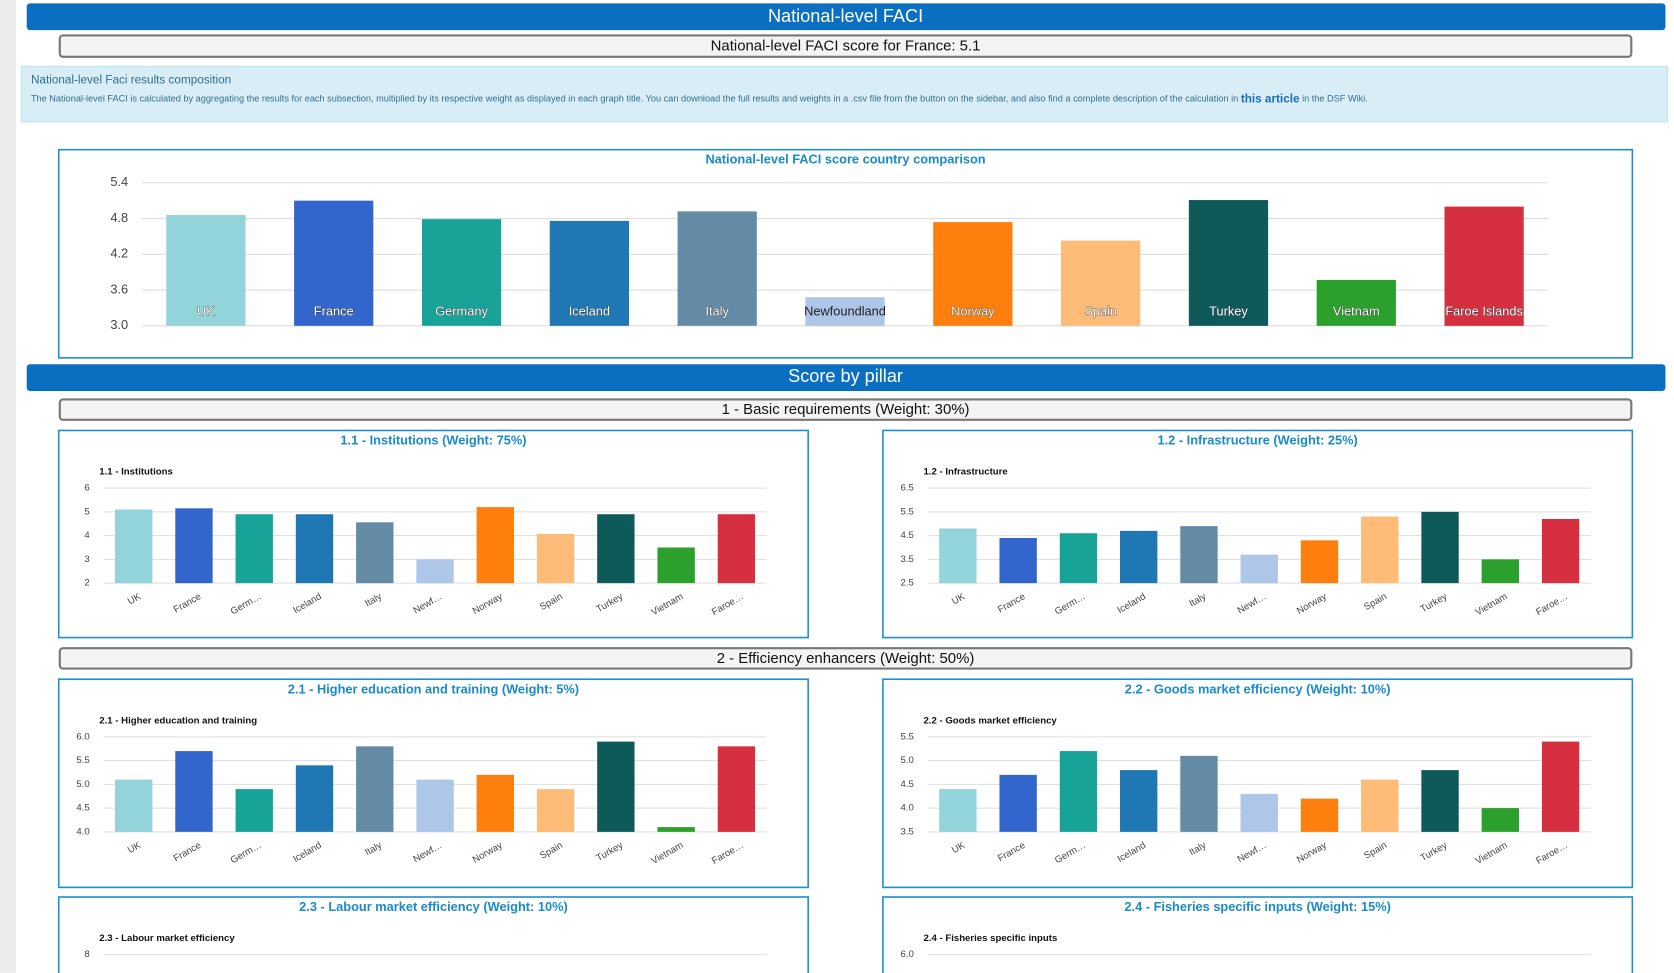 The width and height of the screenshot is (1674, 973). I want to click on bar-label: Germany, so click(461, 310).